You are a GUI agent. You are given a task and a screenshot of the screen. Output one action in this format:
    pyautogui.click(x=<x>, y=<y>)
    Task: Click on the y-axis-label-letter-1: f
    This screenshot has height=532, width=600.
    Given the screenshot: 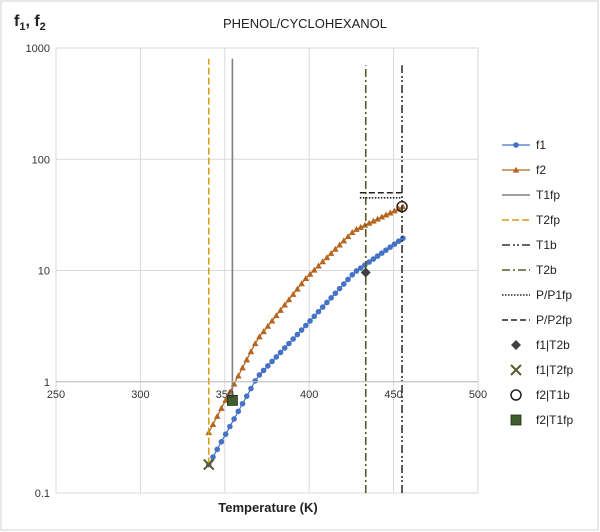 What is the action you would take?
    pyautogui.click(x=17, y=21)
    